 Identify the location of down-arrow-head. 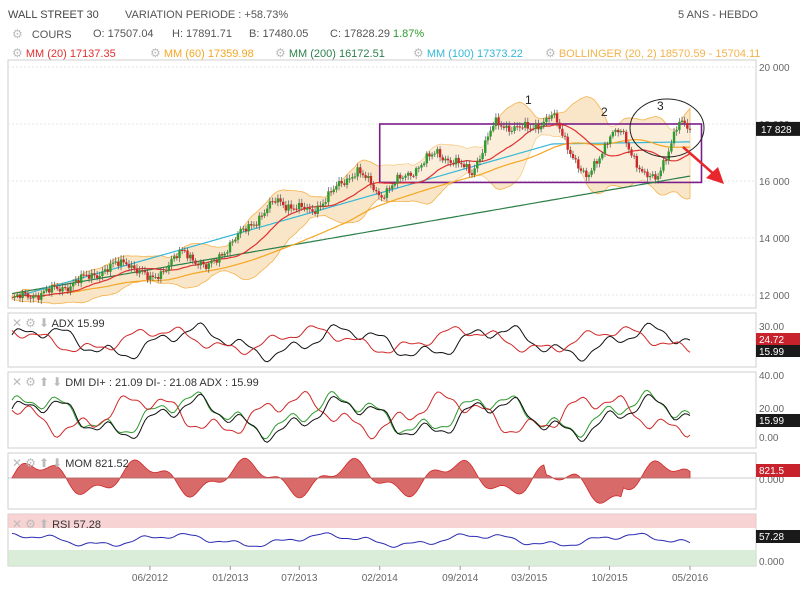
(715, 175).